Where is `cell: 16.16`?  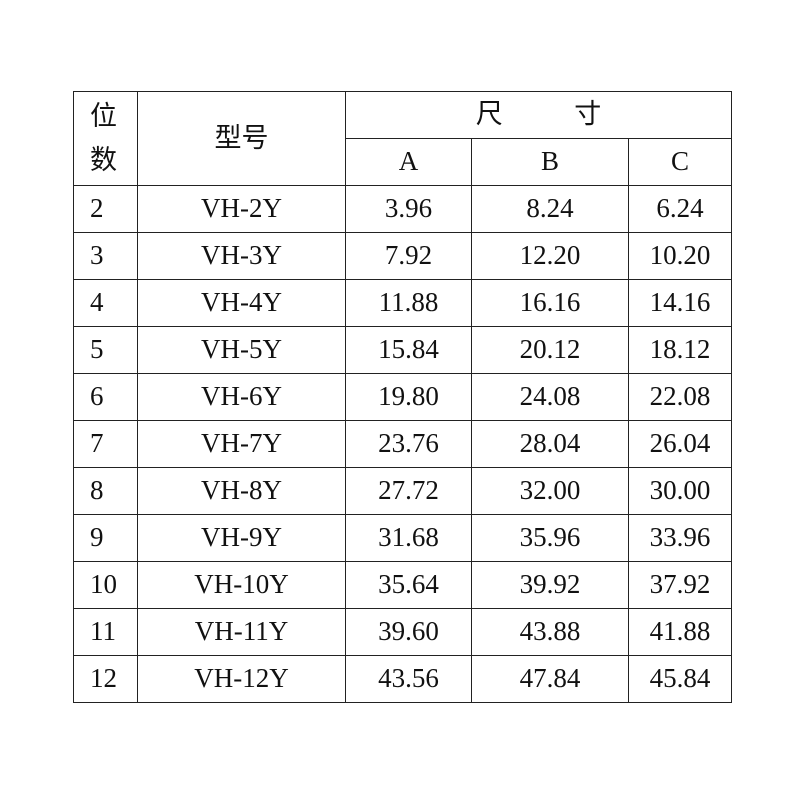 cell: 16.16 is located at coordinates (550, 303).